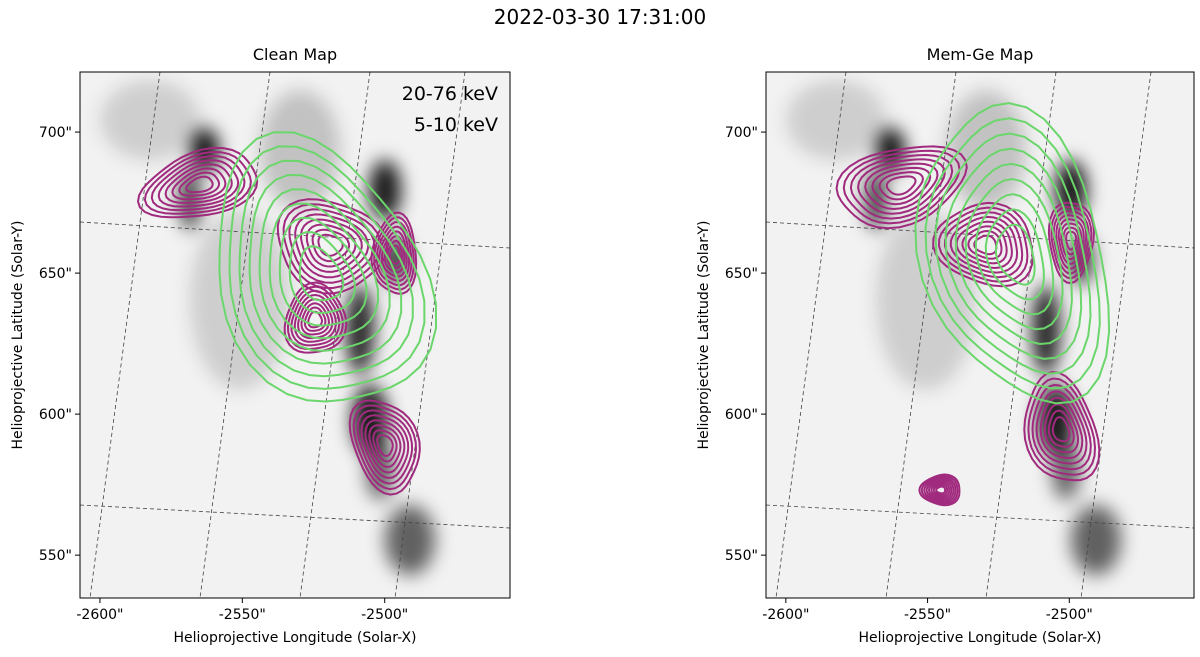 The width and height of the screenshot is (1200, 657). What do you see at coordinates (384, 615) in the screenshot?
I see `x-tick-label: -2500"` at bounding box center [384, 615].